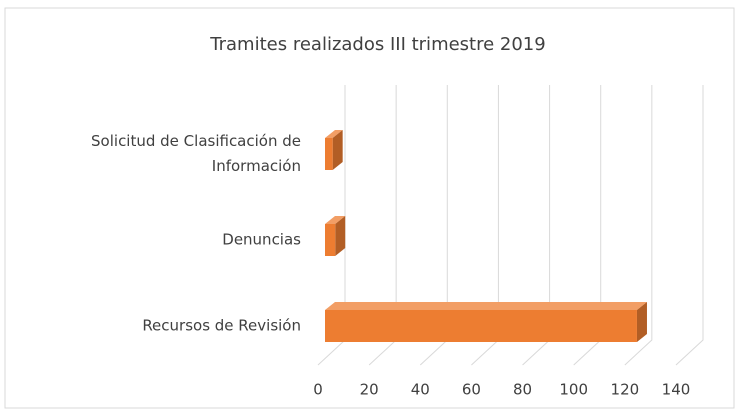 Image resolution: width=739 pixels, height=414 pixels. I want to click on x-tick-label: 60, so click(471, 390).